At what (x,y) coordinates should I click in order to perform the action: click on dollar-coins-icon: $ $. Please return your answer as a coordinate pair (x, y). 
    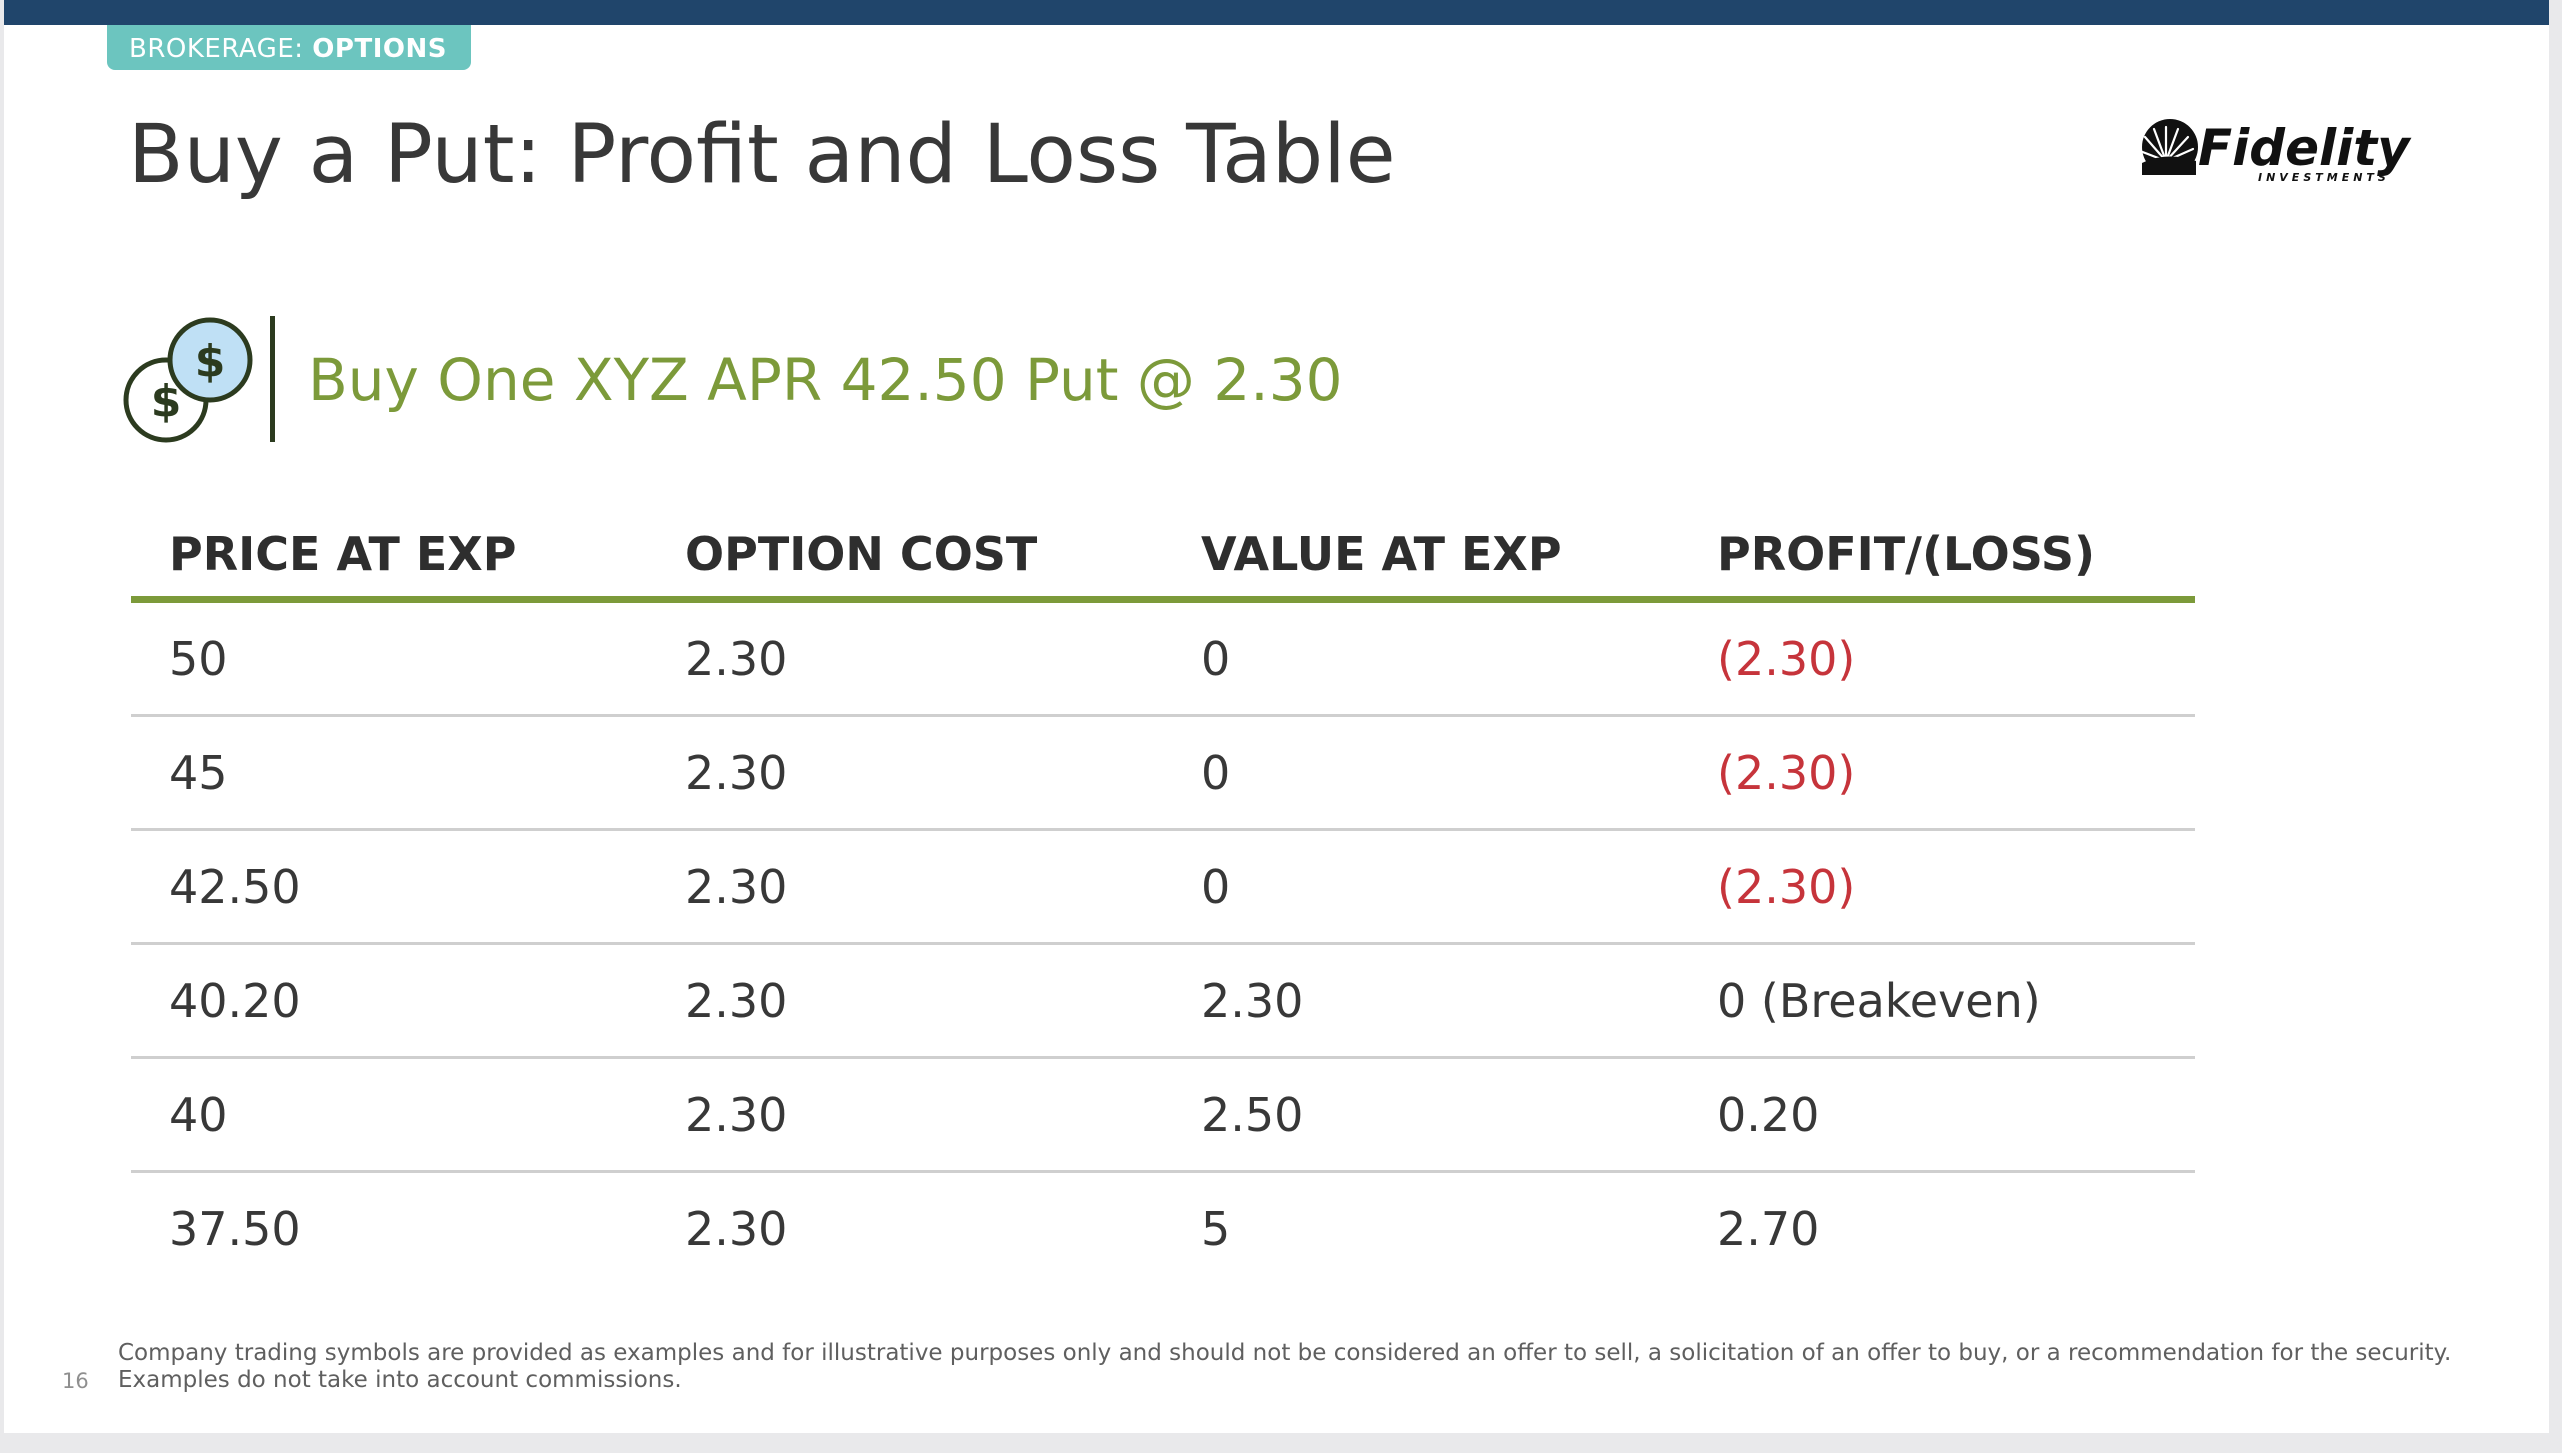
    Looking at the image, I should click on (188, 380).